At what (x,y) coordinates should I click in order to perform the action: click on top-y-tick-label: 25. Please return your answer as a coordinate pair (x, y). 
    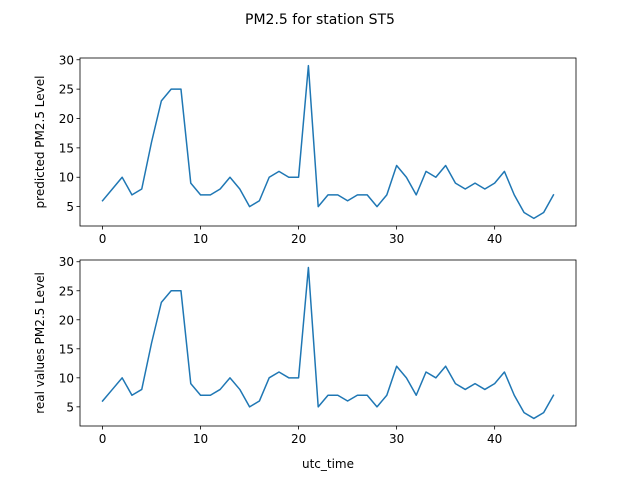
    Looking at the image, I should click on (66, 90).